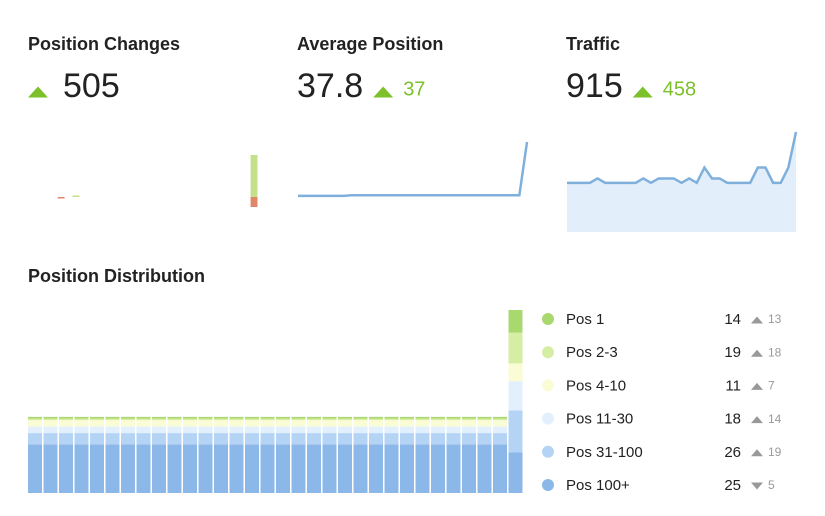 The image size is (825, 516). I want to click on legend-change: 7, so click(771, 386).